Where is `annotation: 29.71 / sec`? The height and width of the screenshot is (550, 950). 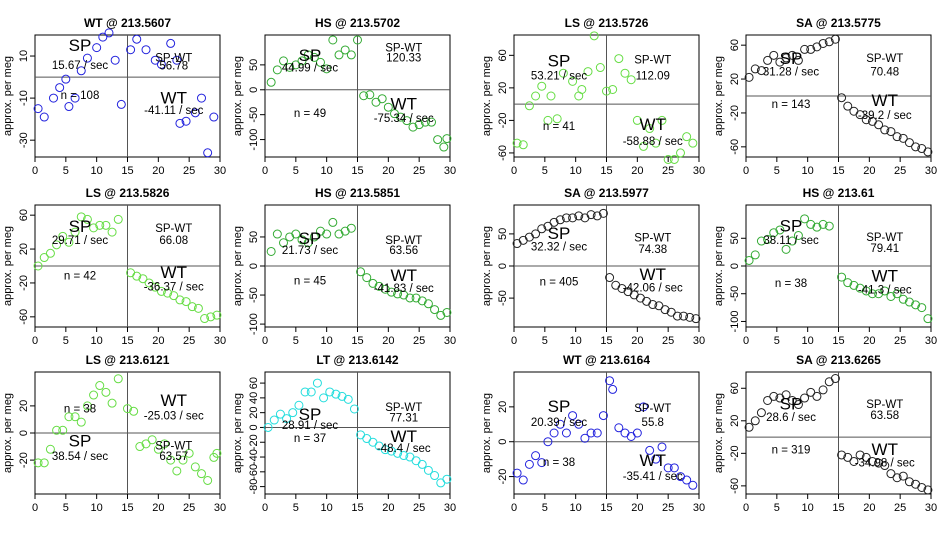
annotation: 29.71 / sec is located at coordinates (80, 241).